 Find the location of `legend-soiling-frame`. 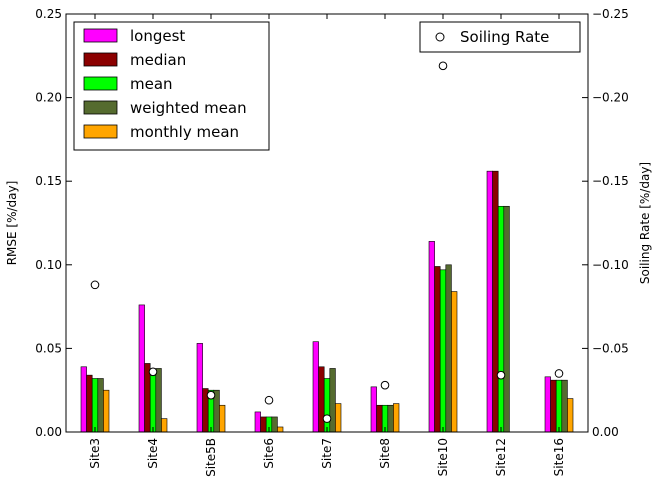

legend-soiling-frame is located at coordinates (500, 37).